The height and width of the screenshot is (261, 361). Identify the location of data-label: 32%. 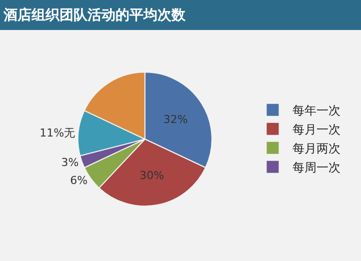
(175, 119).